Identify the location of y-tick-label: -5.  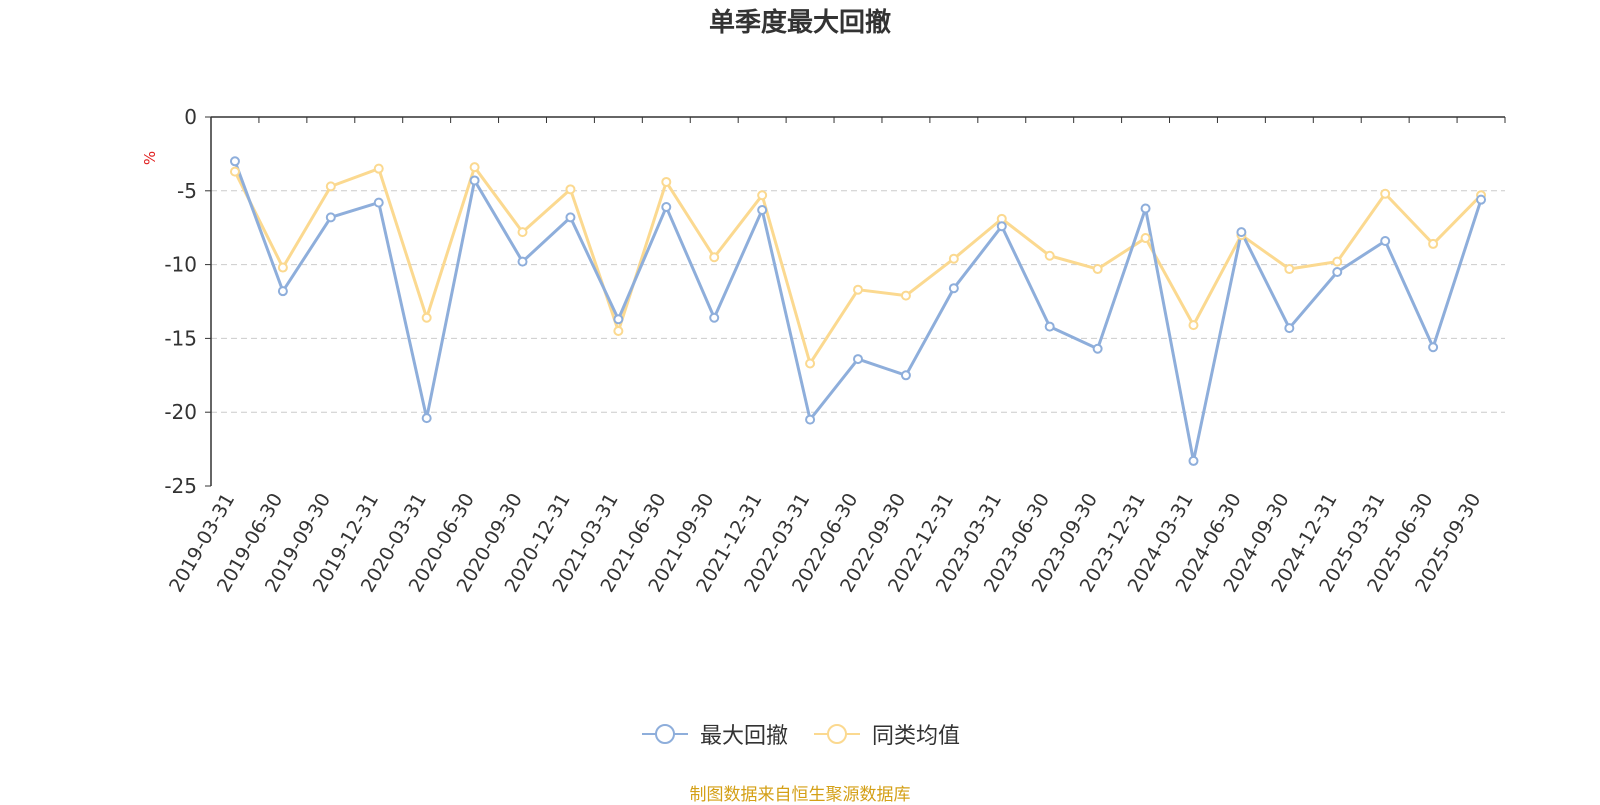
(187, 191).